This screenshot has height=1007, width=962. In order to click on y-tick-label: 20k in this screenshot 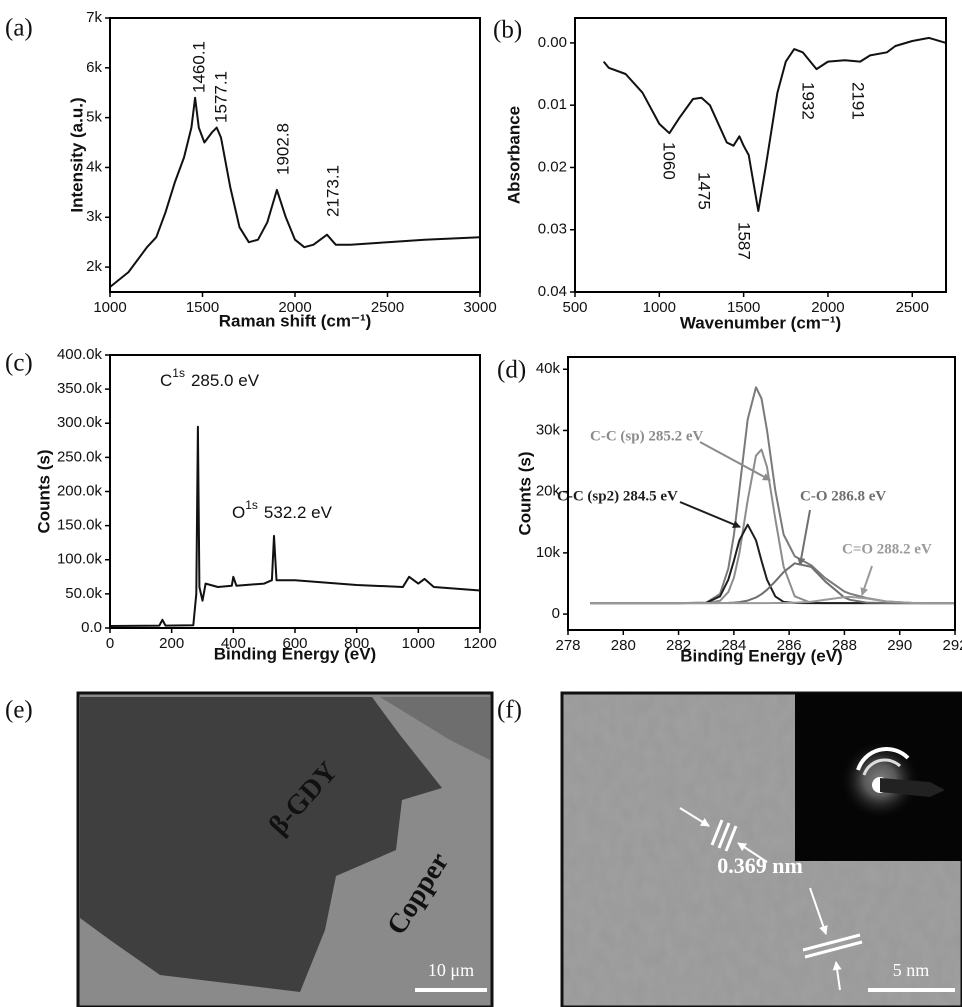, I will do `click(548, 491)`.